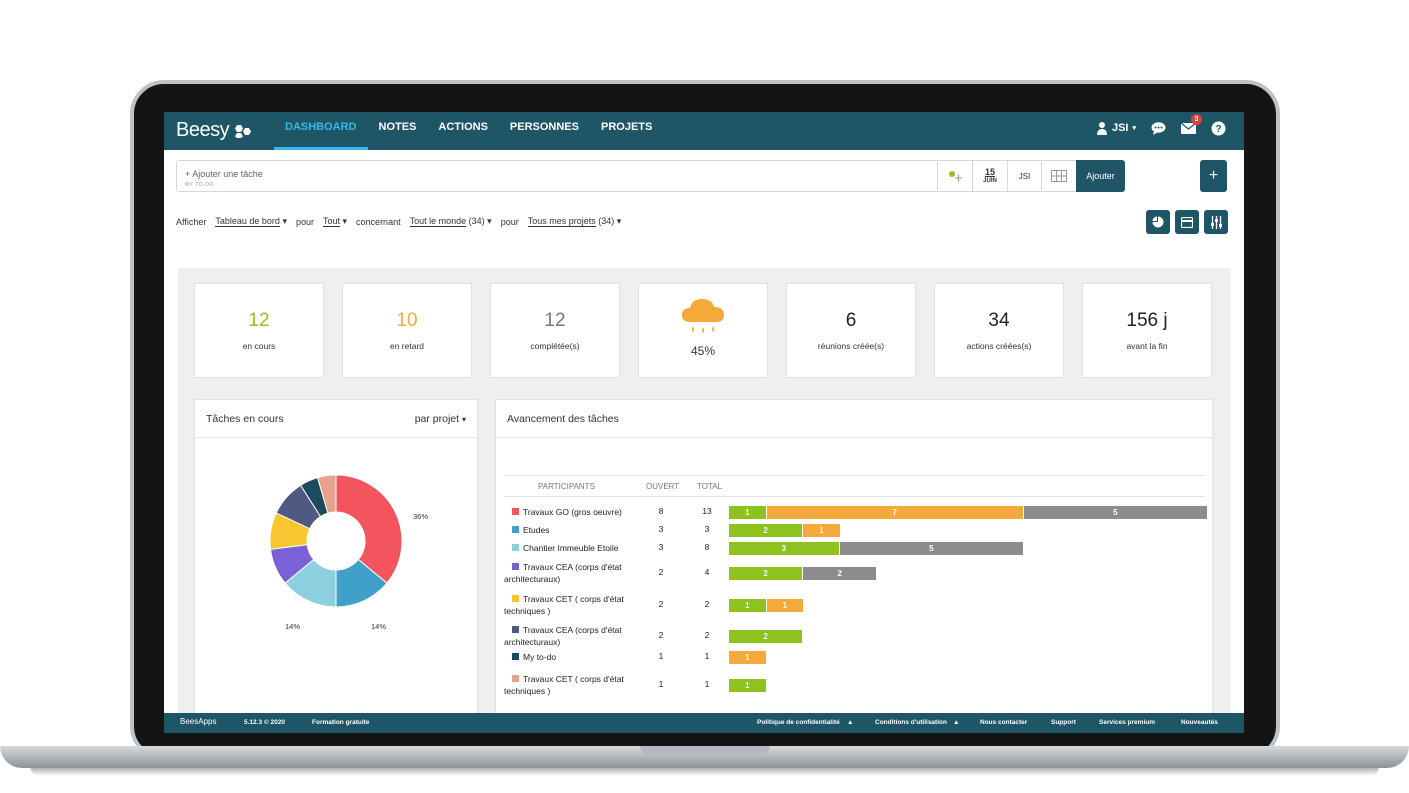 The height and width of the screenshot is (793, 1409). What do you see at coordinates (555, 330) in the screenshot?
I see `kpi-completees: 12 complétée(s)` at bounding box center [555, 330].